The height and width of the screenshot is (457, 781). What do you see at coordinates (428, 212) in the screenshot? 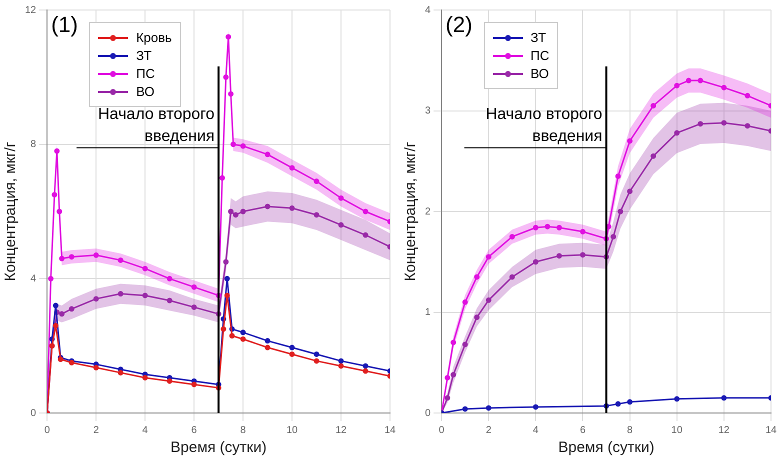
I see `y-tick-label: 2` at bounding box center [428, 212].